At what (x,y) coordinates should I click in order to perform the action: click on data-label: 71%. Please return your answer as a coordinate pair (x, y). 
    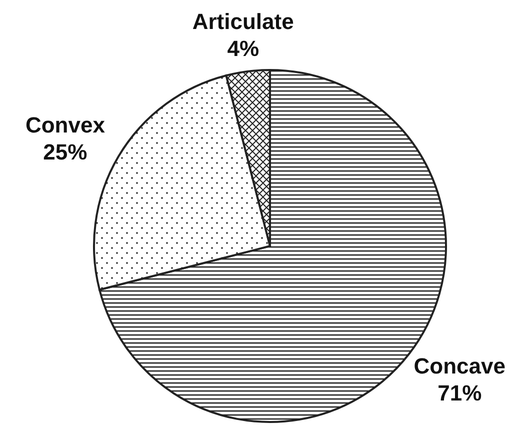
    Looking at the image, I should click on (460, 393).